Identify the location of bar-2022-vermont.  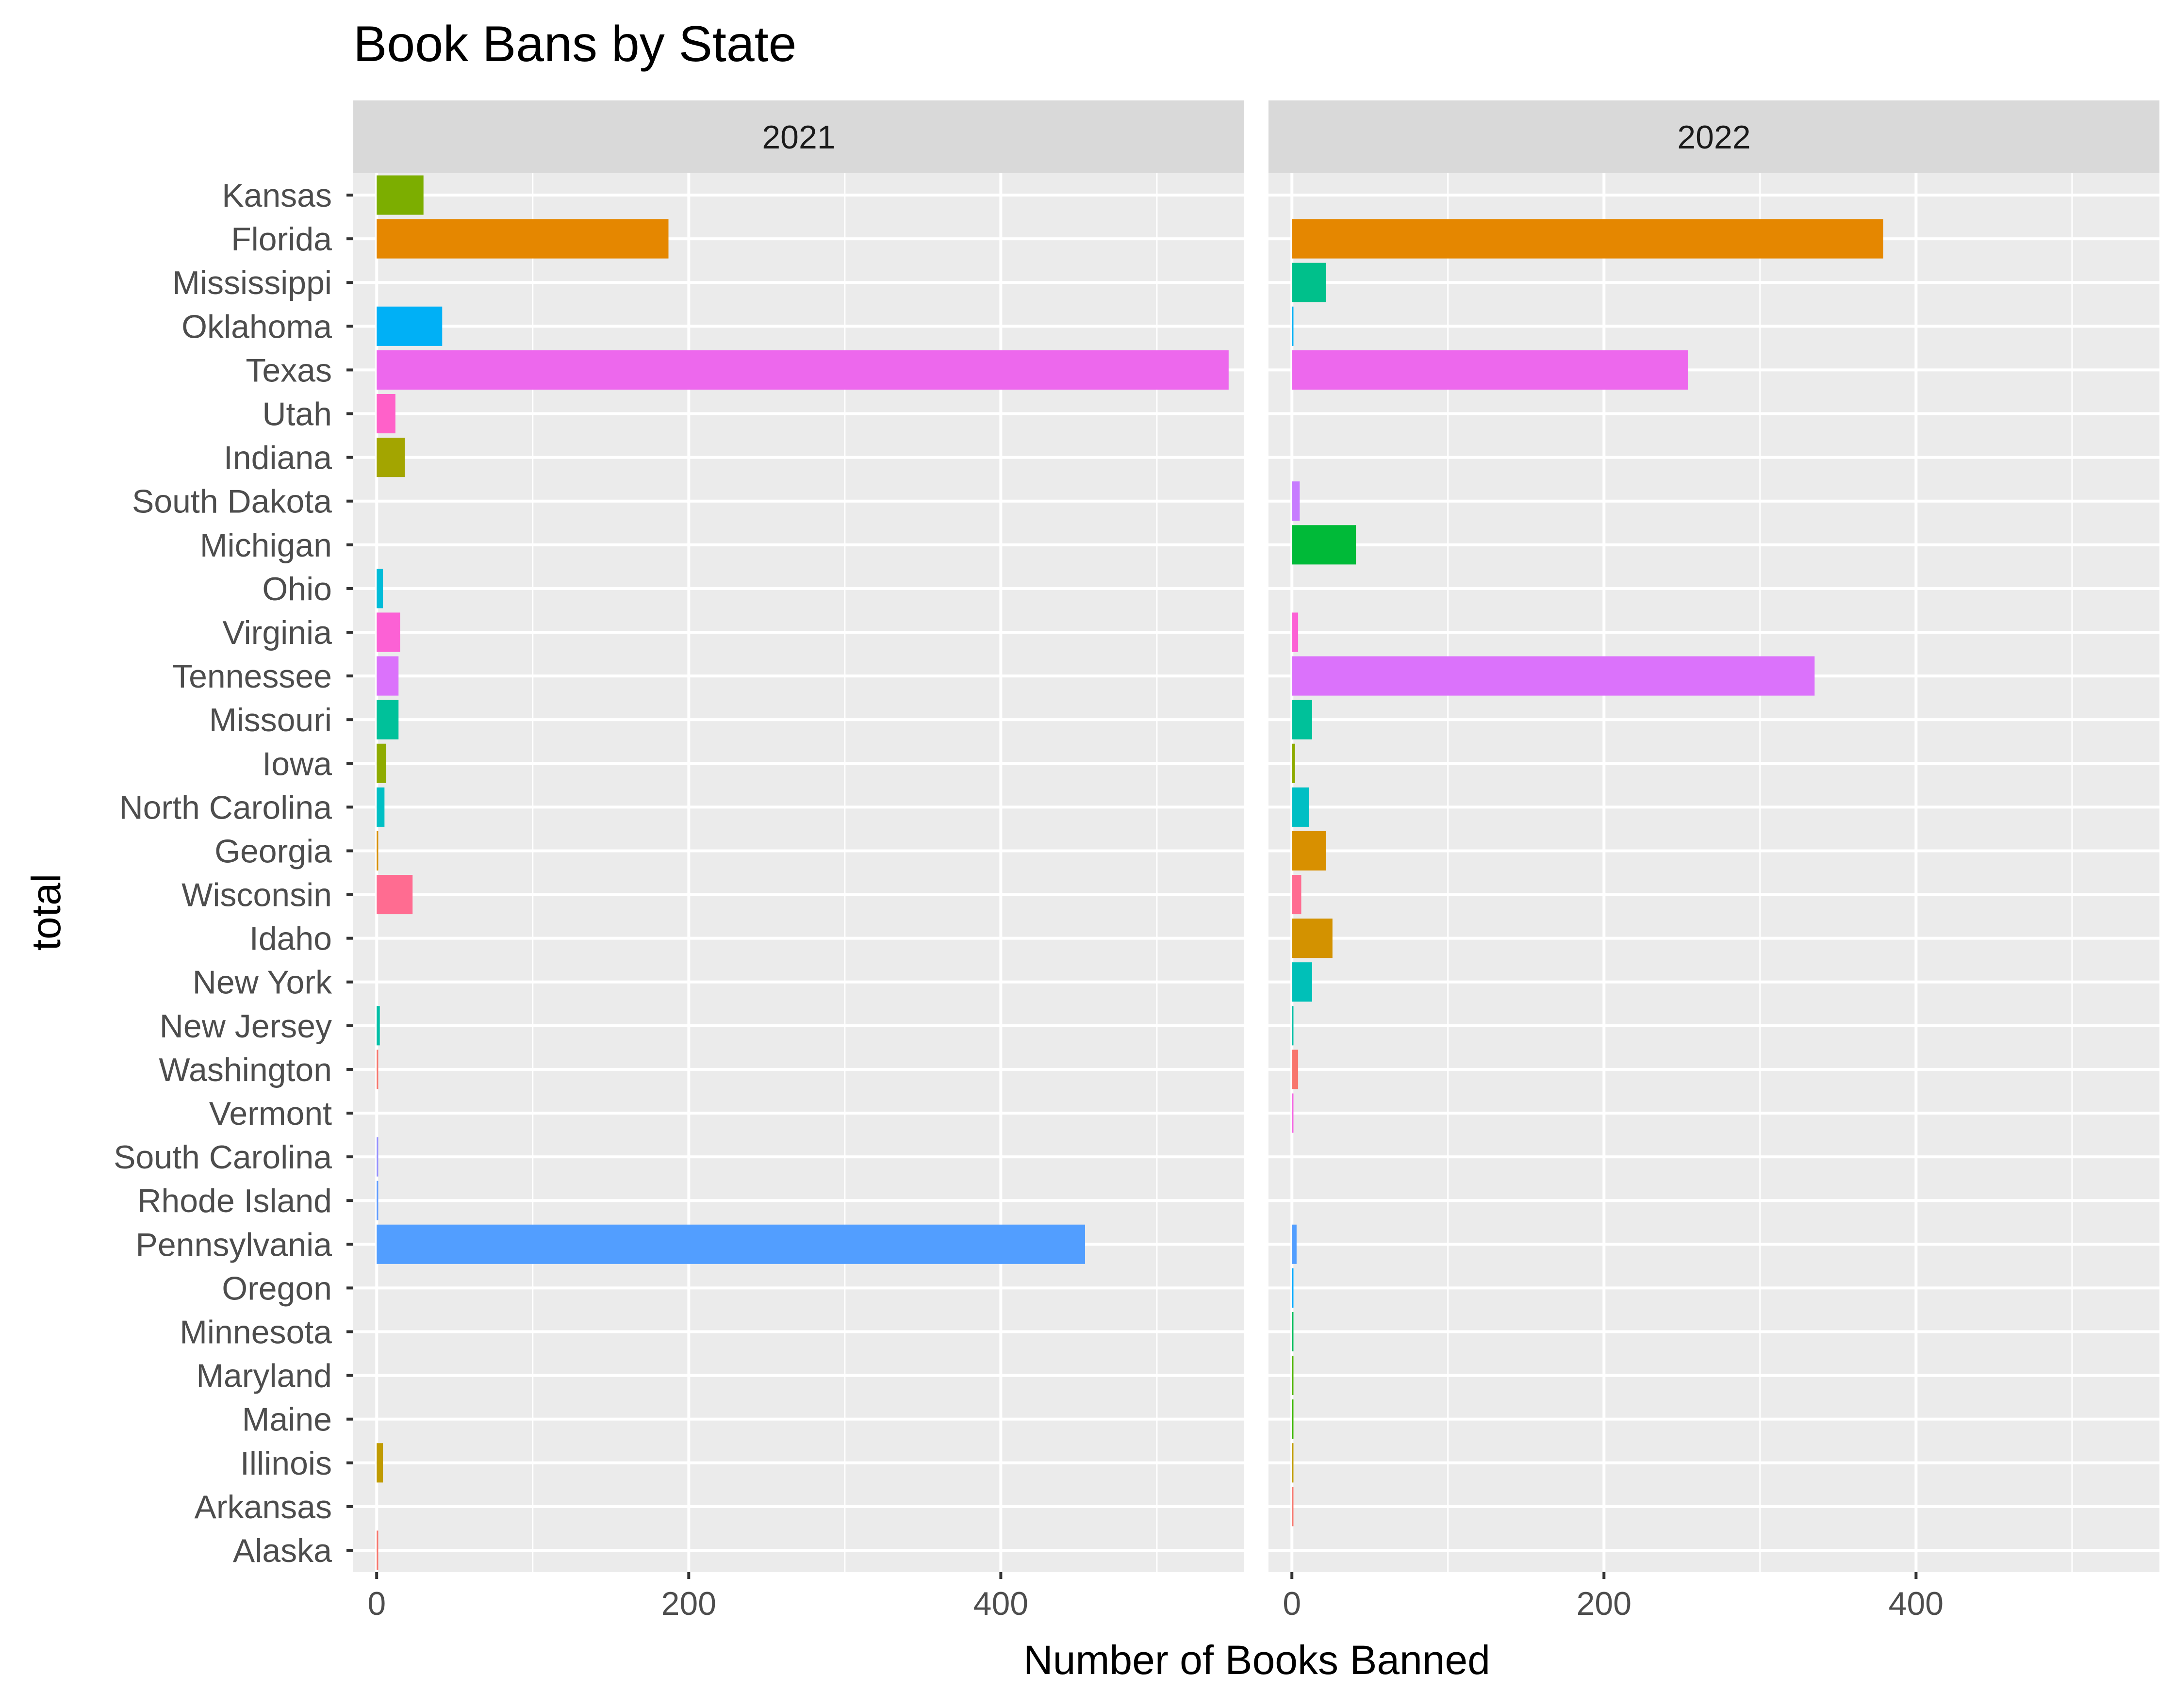
(1293, 1113).